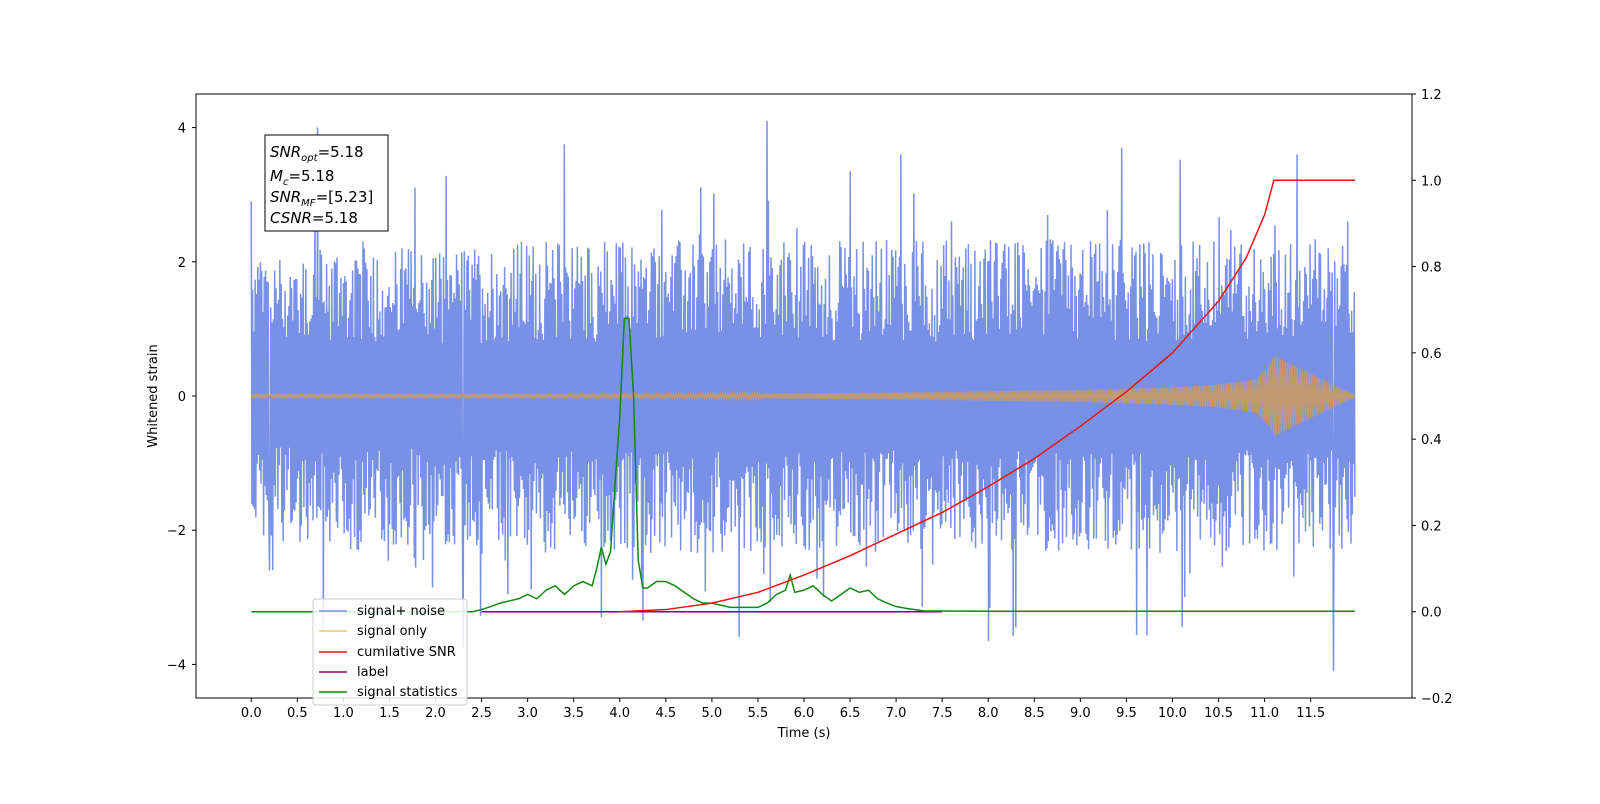 The height and width of the screenshot is (804, 1600). I want to click on x-tick-label: 7.0, so click(896, 713).